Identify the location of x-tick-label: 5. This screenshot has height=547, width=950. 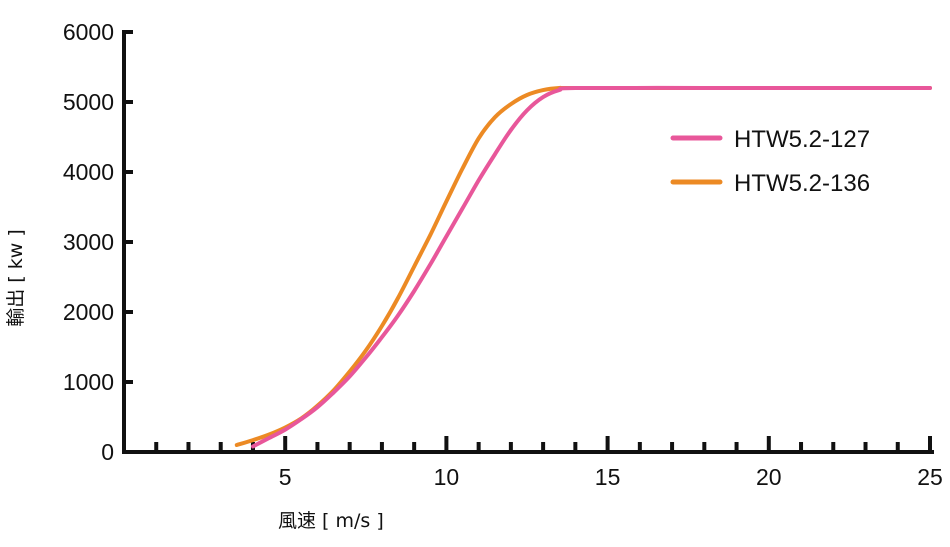
(285, 477).